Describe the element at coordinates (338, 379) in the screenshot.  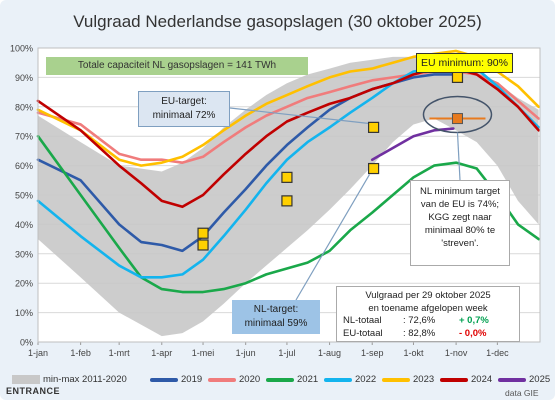
I see `legend-swatch-2022` at that location.